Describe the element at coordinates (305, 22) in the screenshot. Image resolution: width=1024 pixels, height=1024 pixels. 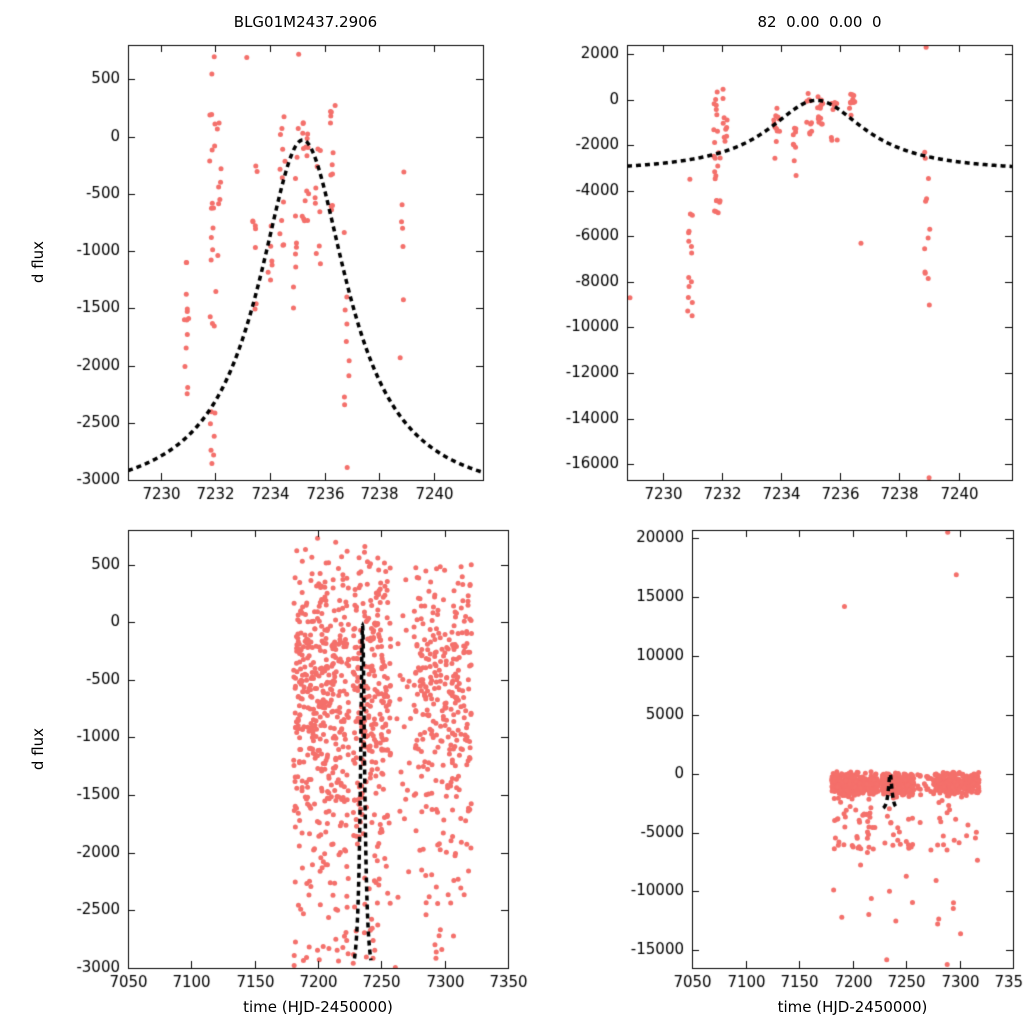
I see `panel-title-top-left: BLG01M2437.2906` at that location.